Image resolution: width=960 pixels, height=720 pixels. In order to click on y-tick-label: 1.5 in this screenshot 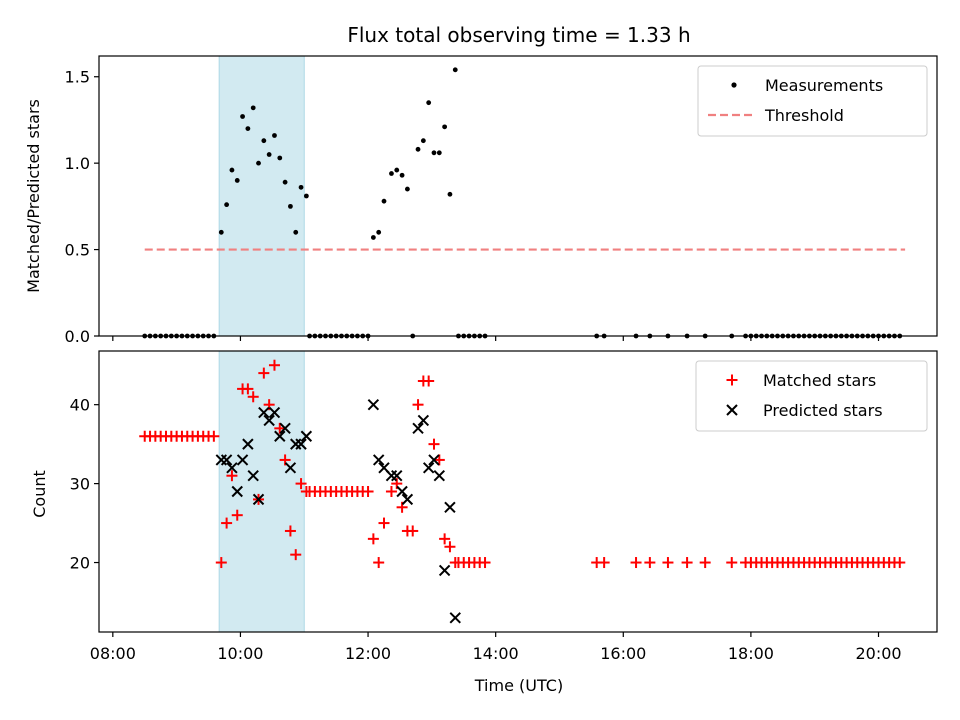, I will do `click(77, 77)`.